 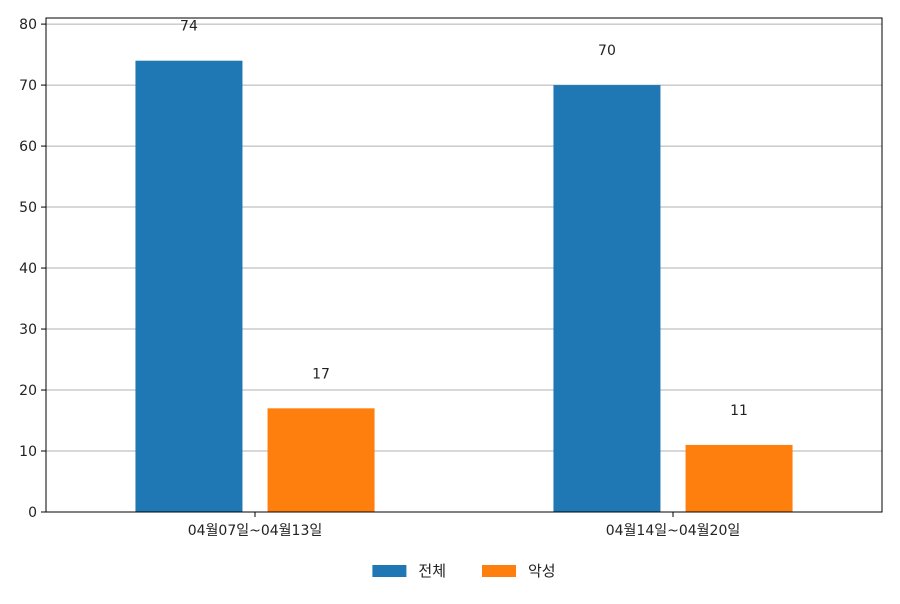 What do you see at coordinates (28, 147) in the screenshot?
I see `y-tick-label: 60` at bounding box center [28, 147].